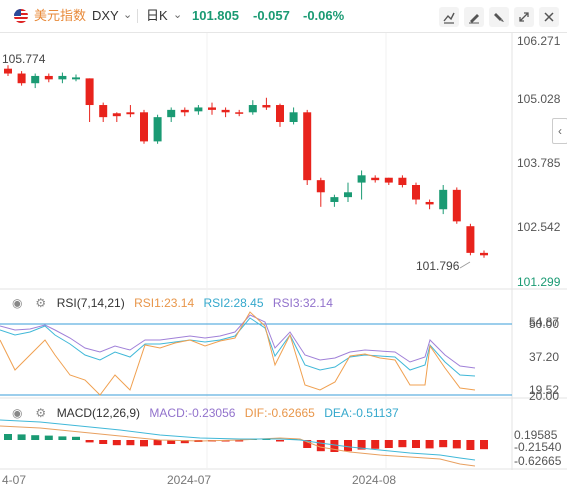 This screenshot has height=492, width=567. I want to click on rsi3-value: RSI3:32.14, so click(302, 303).